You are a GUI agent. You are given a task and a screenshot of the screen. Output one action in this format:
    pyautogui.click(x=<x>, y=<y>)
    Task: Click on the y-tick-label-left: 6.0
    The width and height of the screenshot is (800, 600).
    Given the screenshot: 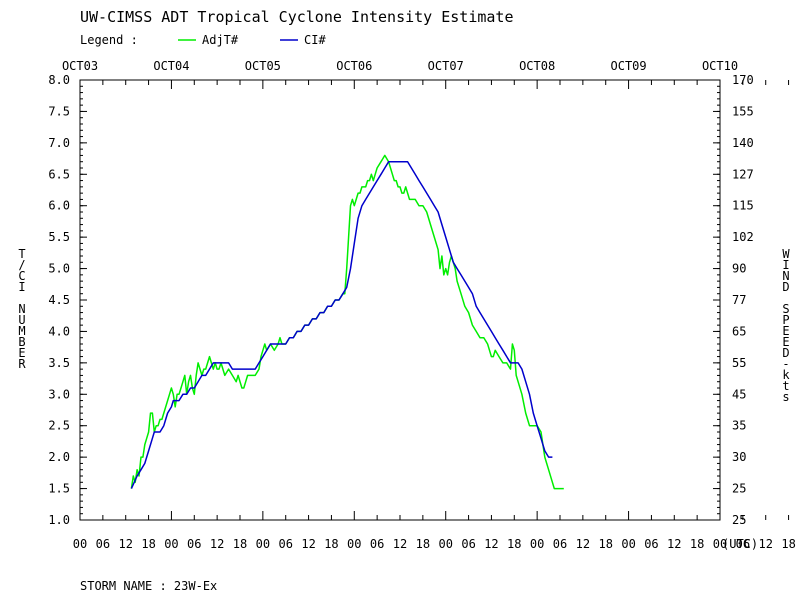 What is the action you would take?
    pyautogui.click(x=59, y=206)
    